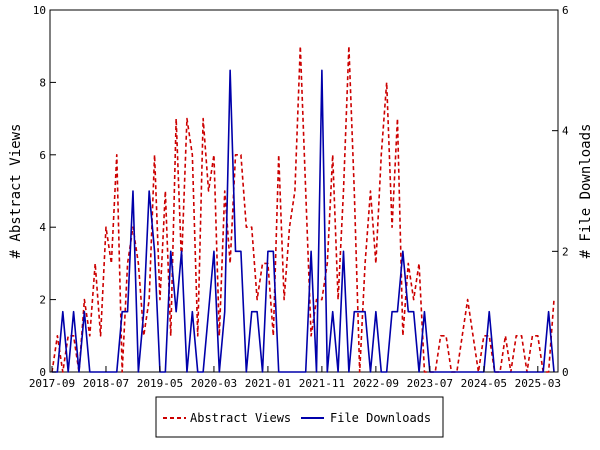 This screenshot has width=600, height=450. Describe the element at coordinates (42, 227) in the screenshot. I see `y-tick-label: 4` at that location.